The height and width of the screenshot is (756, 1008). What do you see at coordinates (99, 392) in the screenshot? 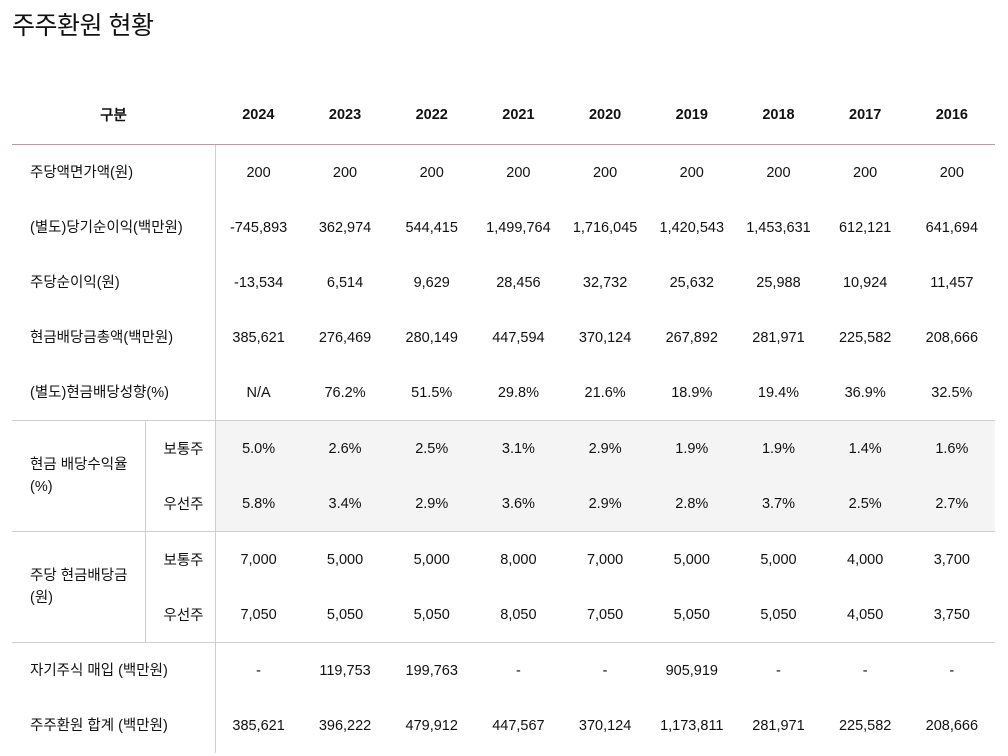
I see `row-label: (별도)현금배당성향(%)` at bounding box center [99, 392].